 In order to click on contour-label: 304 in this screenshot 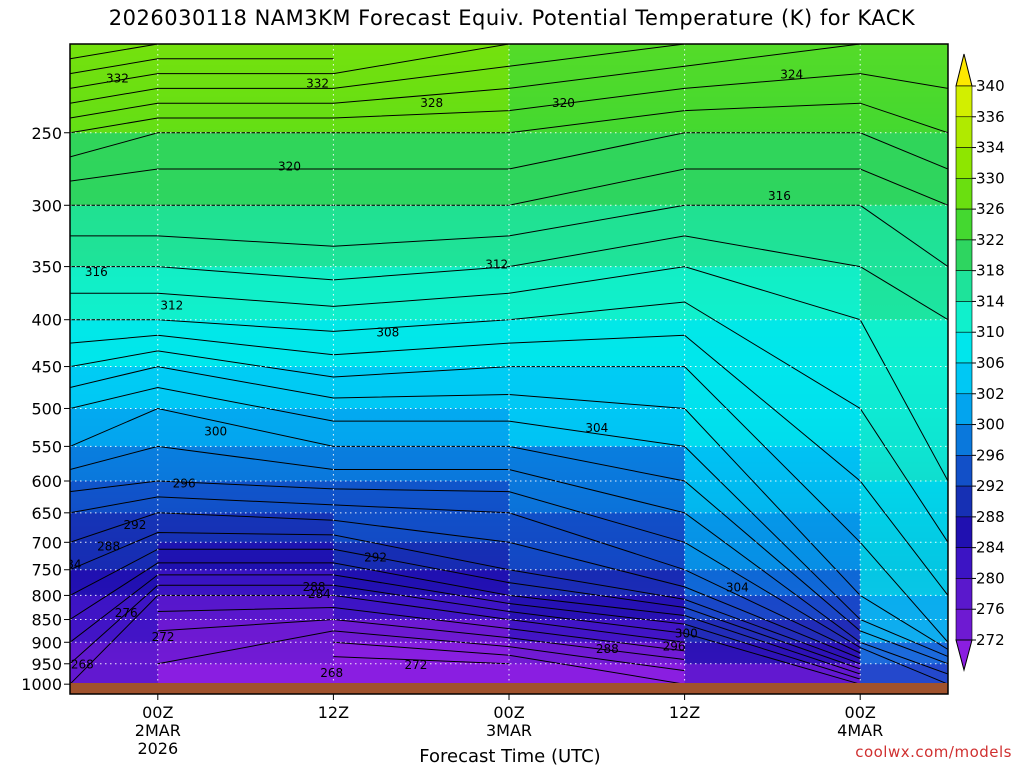, I will do `click(596, 428)`.